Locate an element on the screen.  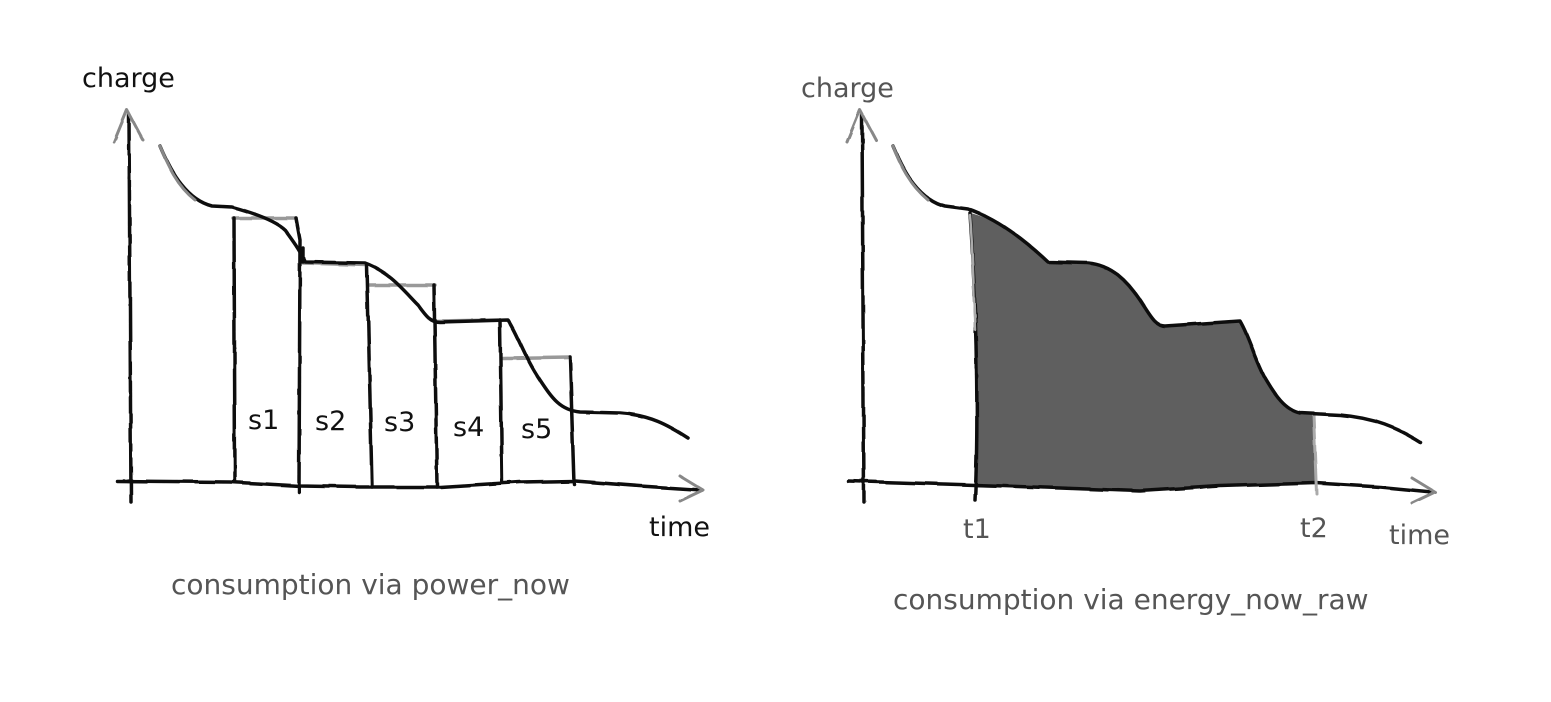
slice-label-s5: s5 is located at coordinates (536, 429).